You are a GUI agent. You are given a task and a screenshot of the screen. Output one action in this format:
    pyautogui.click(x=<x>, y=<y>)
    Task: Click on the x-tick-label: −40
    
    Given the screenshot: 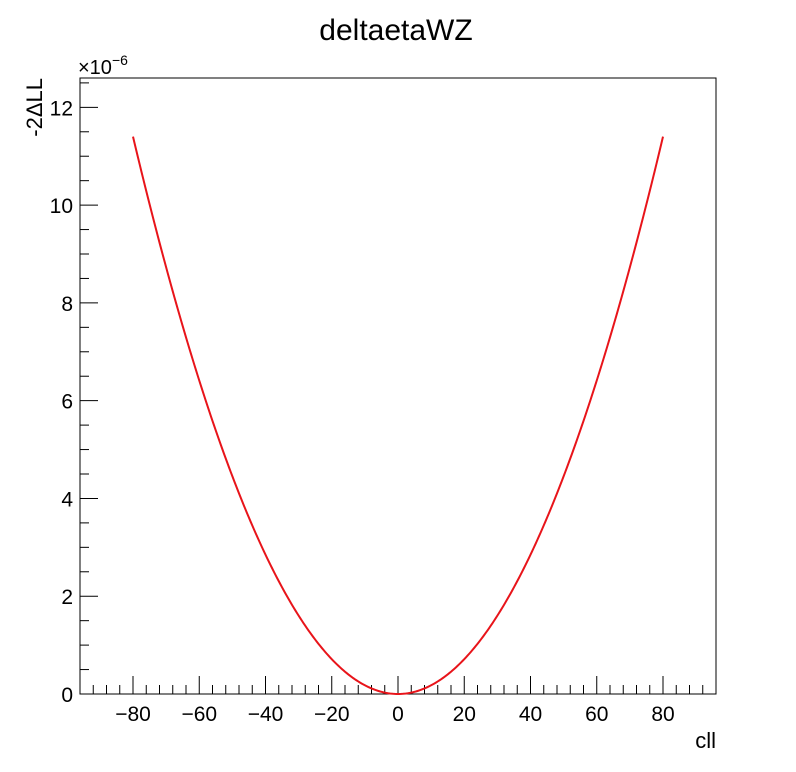 What is the action you would take?
    pyautogui.click(x=266, y=714)
    